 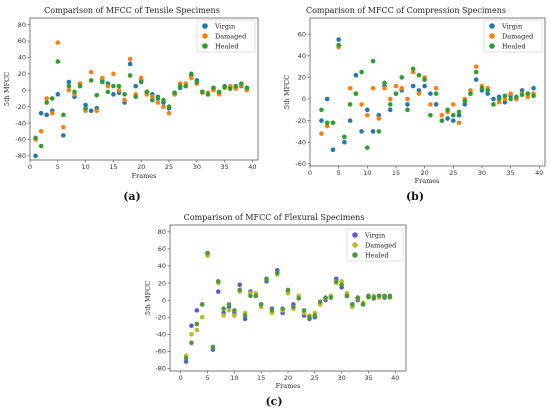 I want to click on chart-title-tensile: Comparison of MFCC of Tensile Specimens, so click(x=132, y=10).